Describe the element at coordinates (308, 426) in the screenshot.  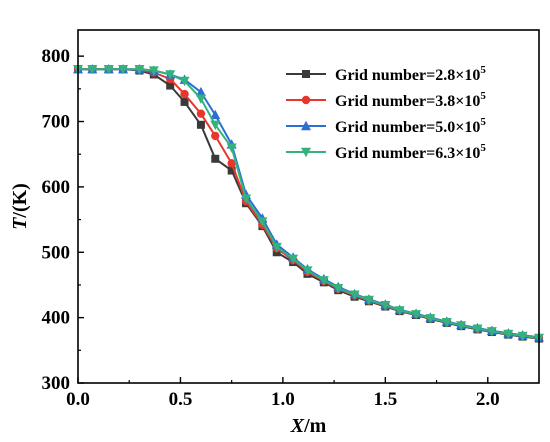
I see `x-axis-title: X/m` at that location.